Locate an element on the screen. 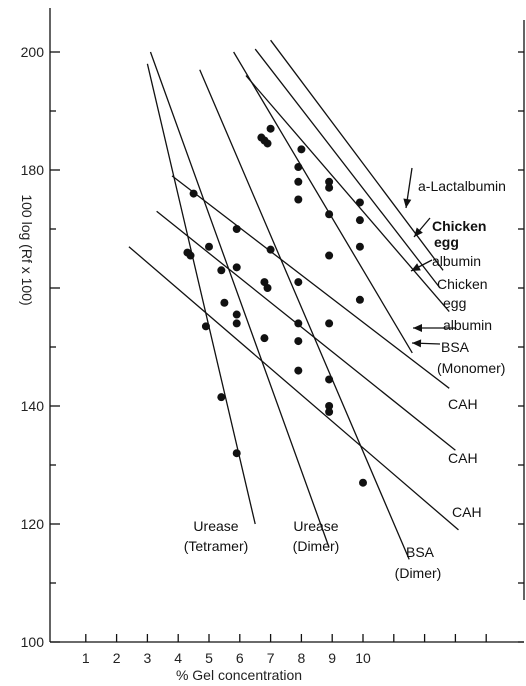  label-arrows is located at coordinates (429, 257).